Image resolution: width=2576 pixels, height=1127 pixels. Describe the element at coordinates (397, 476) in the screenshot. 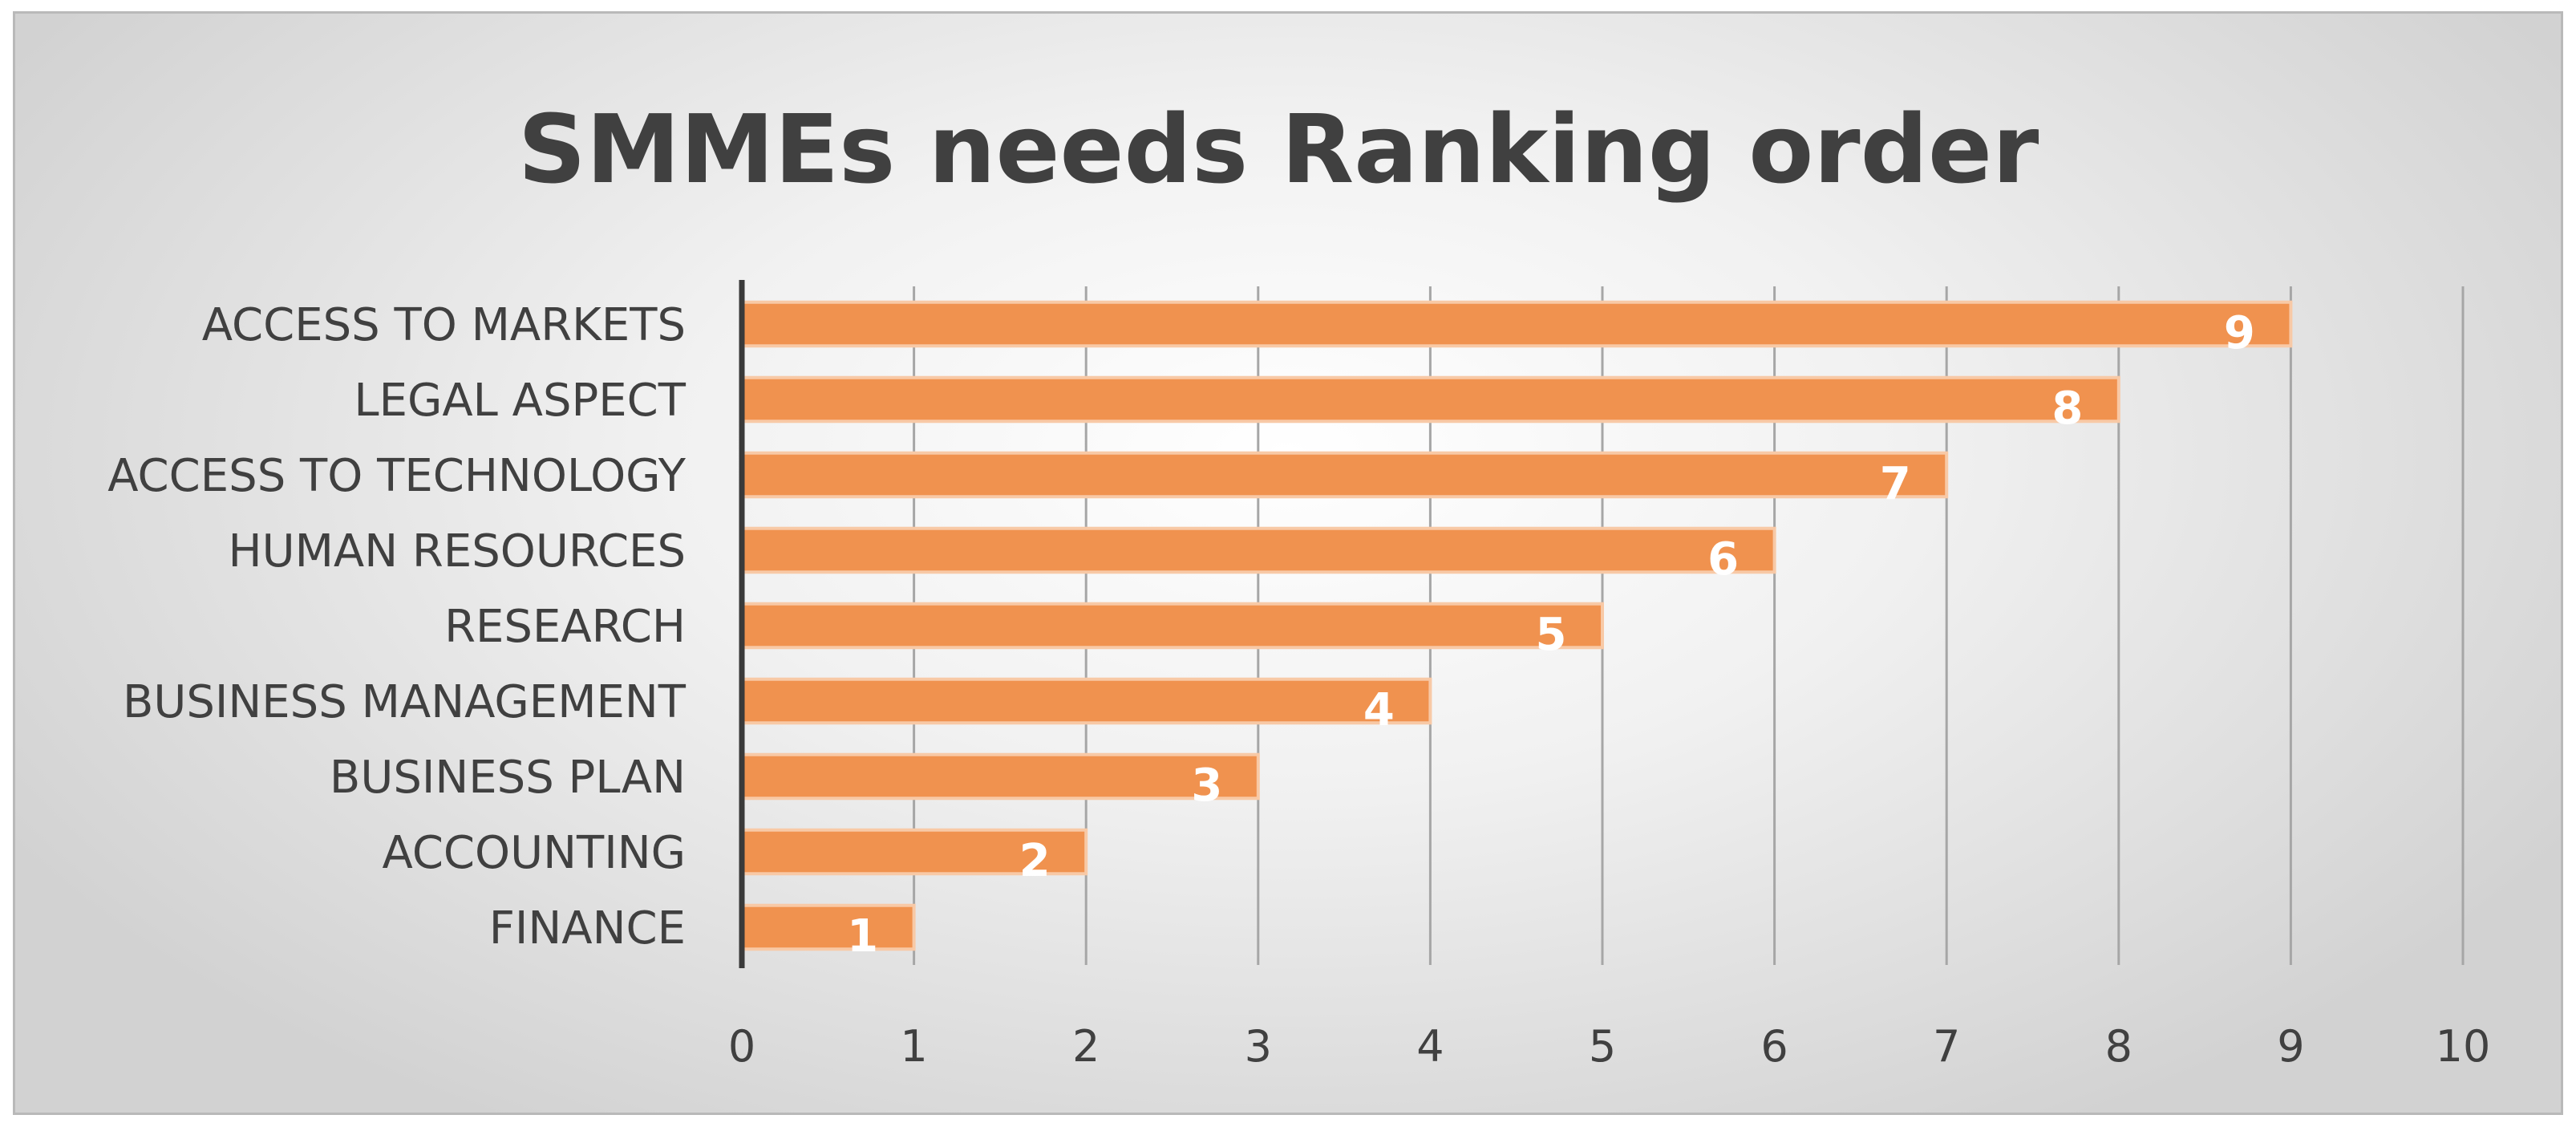

I see `category-label: ACCESS TO TECHNOLOGY` at that location.